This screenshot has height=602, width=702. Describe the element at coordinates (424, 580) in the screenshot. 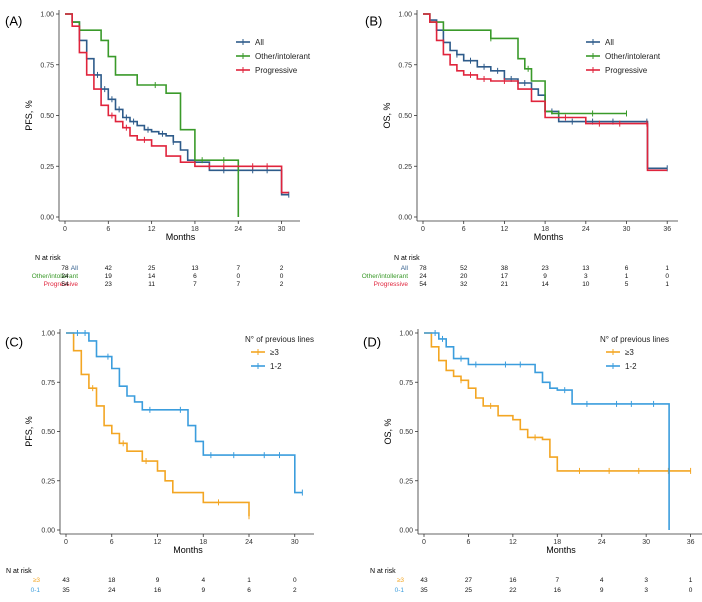

I see `risk-value: 43` at that location.